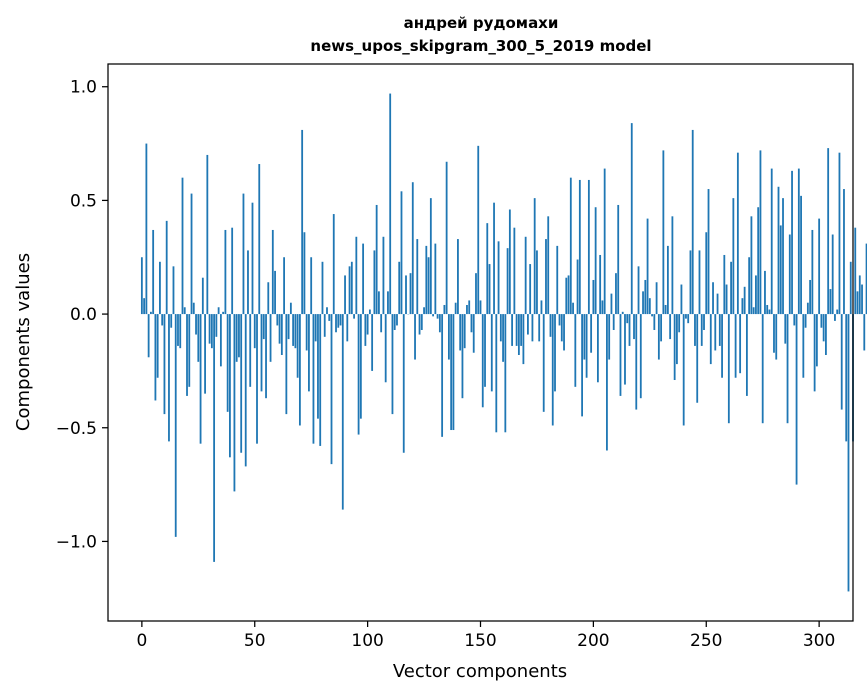 The width and height of the screenshot is (867, 696). What do you see at coordinates (23, 342) in the screenshot?
I see `y-axis-label: Components values` at bounding box center [23, 342].